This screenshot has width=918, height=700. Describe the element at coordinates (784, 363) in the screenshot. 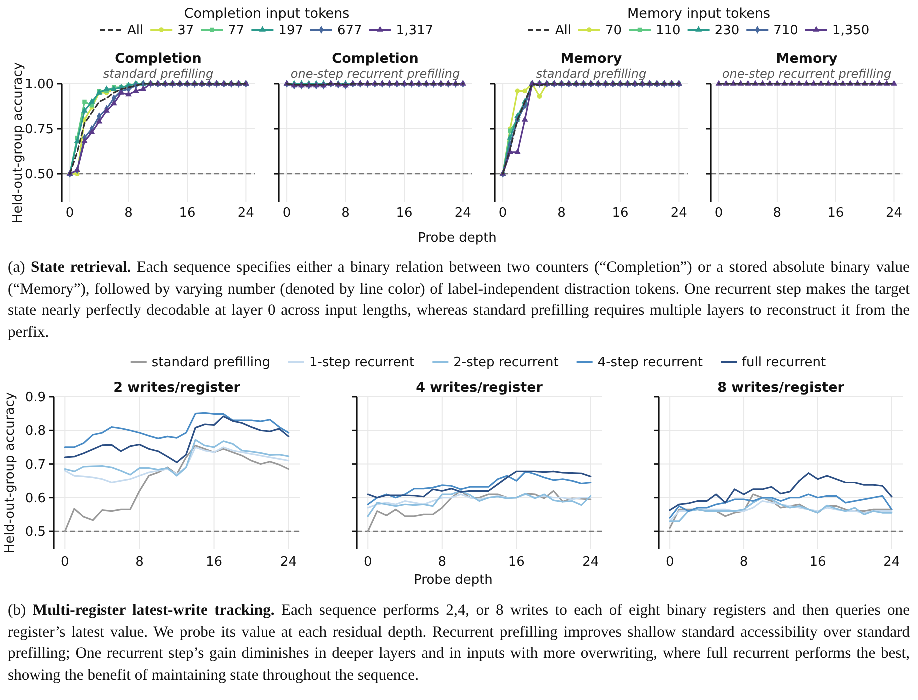

I see `legend-label: full recurrent` at that location.